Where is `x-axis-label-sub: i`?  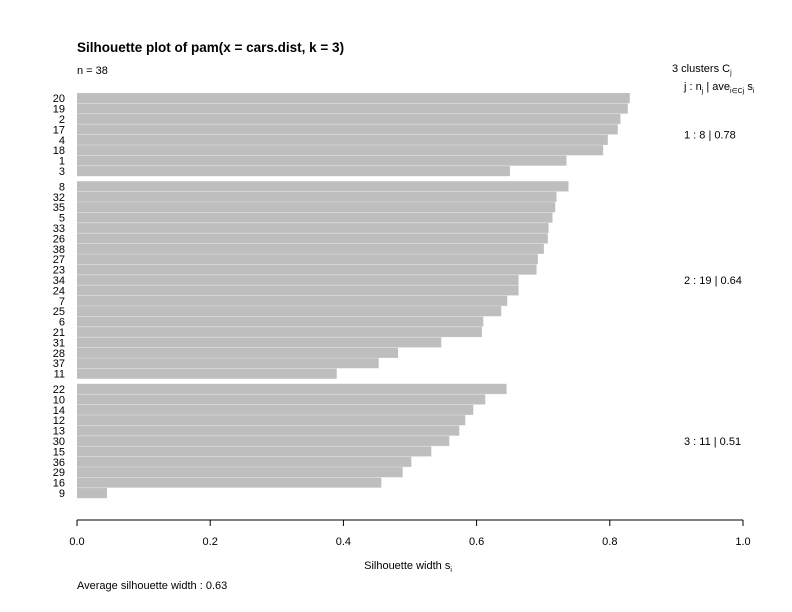 x-axis-label-sub: i is located at coordinates (451, 570).